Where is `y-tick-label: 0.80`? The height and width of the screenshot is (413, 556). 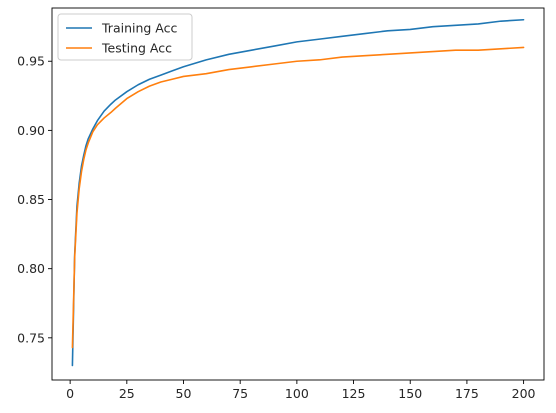 y-tick-label: 0.80 is located at coordinates (31, 268).